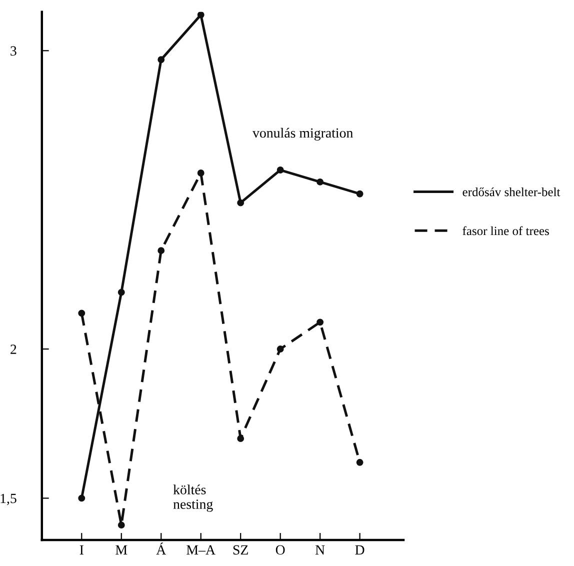 The image size is (574, 566). Describe the element at coordinates (320, 549) in the screenshot. I see `x-tick-label: N` at that location.